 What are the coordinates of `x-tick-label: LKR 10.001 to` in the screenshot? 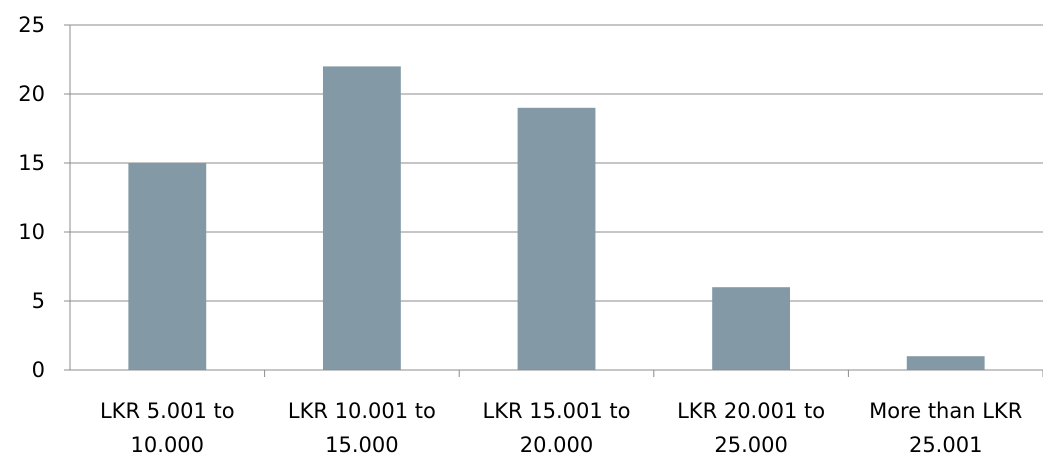 It's located at (362, 411).